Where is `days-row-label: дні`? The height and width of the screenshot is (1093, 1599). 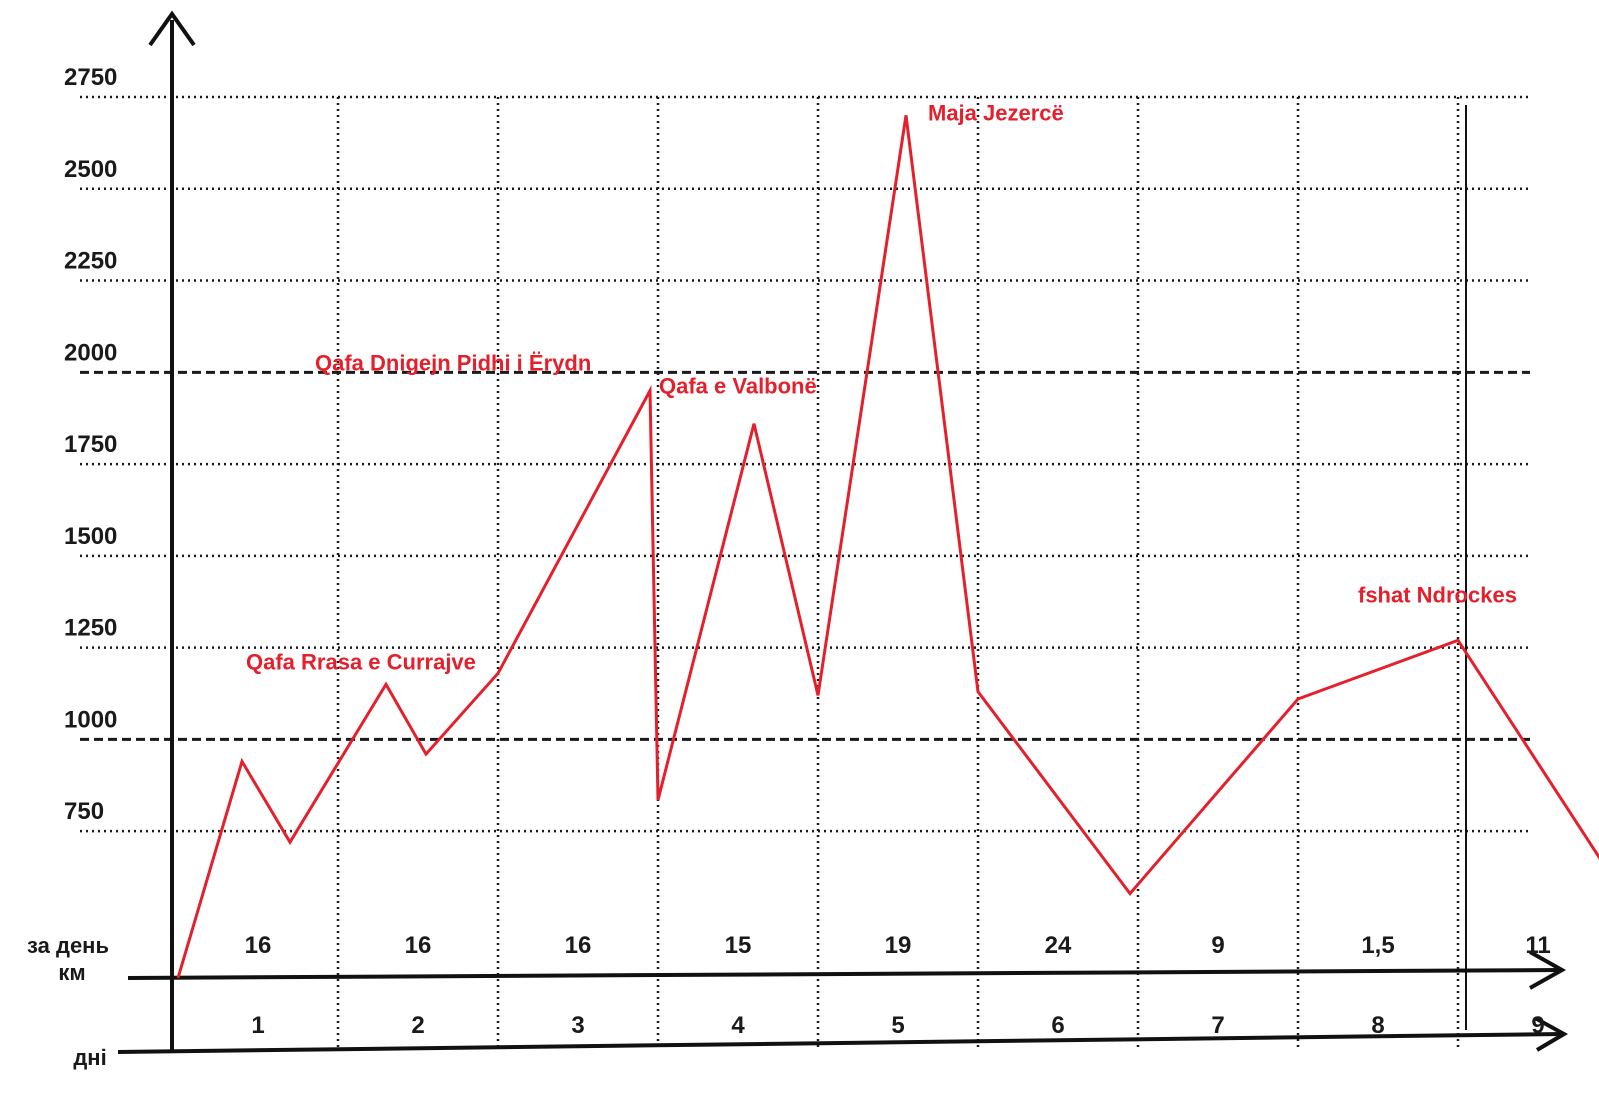
days-row-label: дні is located at coordinates (89, 1057).